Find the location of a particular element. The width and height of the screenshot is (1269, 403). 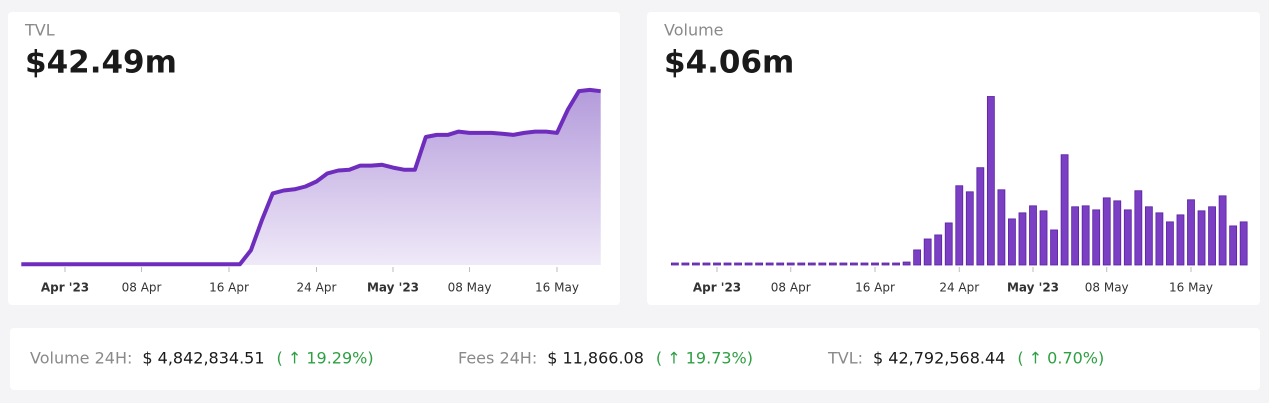

stat-label: Volume 24H: is located at coordinates (81, 358).